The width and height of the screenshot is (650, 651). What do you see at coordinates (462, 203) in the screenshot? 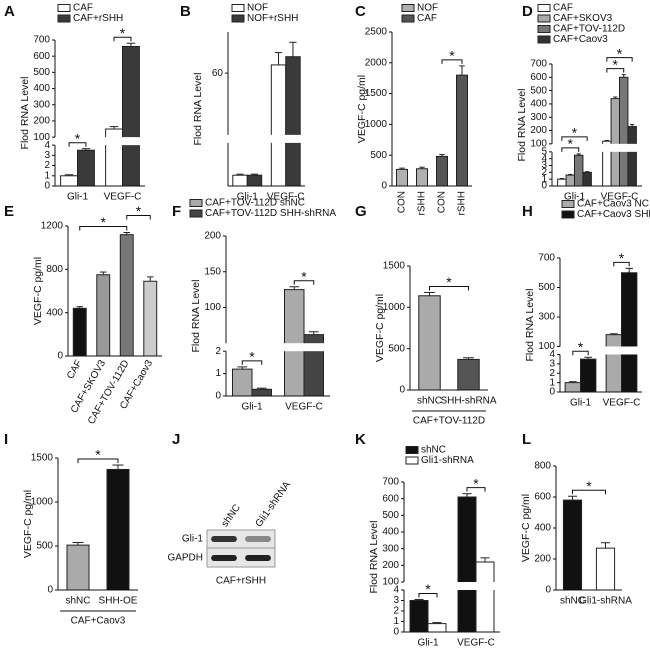
I see `x-tick-label: rSHH` at bounding box center [462, 203].